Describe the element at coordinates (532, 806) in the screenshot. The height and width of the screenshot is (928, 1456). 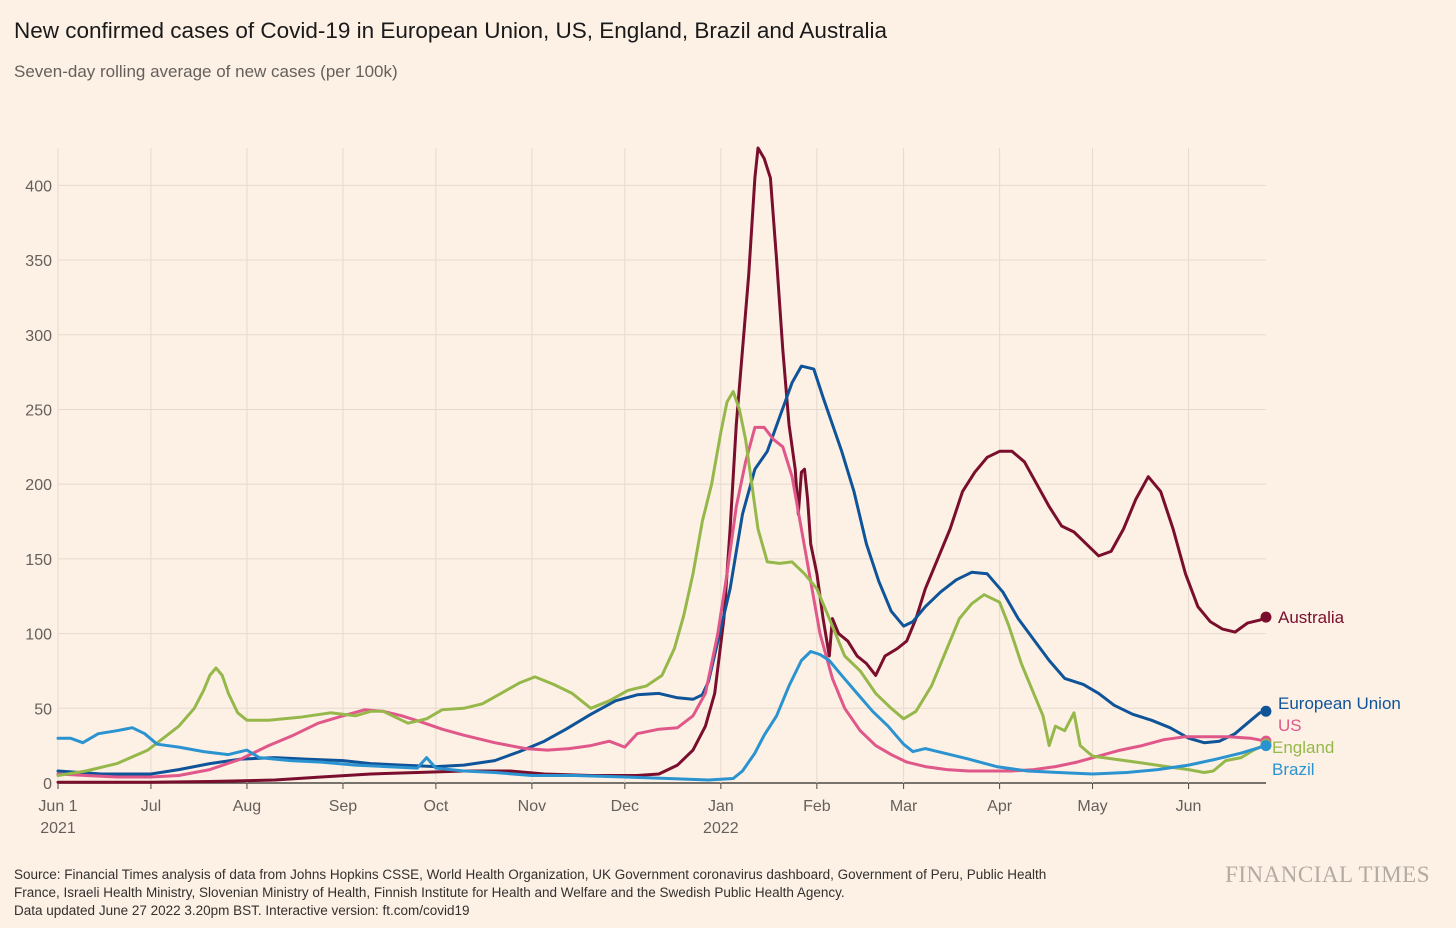
I see `x-tick-label: Nov` at that location.